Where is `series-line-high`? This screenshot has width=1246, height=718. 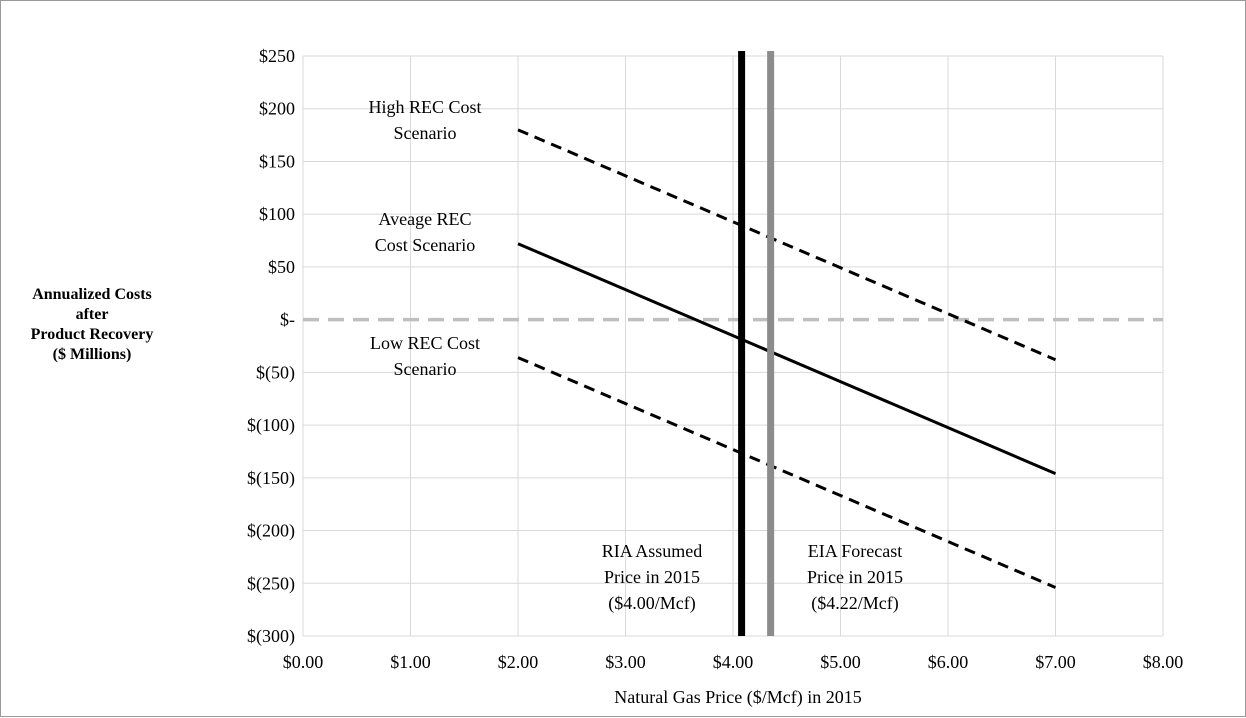 series-line-high is located at coordinates (787, 245).